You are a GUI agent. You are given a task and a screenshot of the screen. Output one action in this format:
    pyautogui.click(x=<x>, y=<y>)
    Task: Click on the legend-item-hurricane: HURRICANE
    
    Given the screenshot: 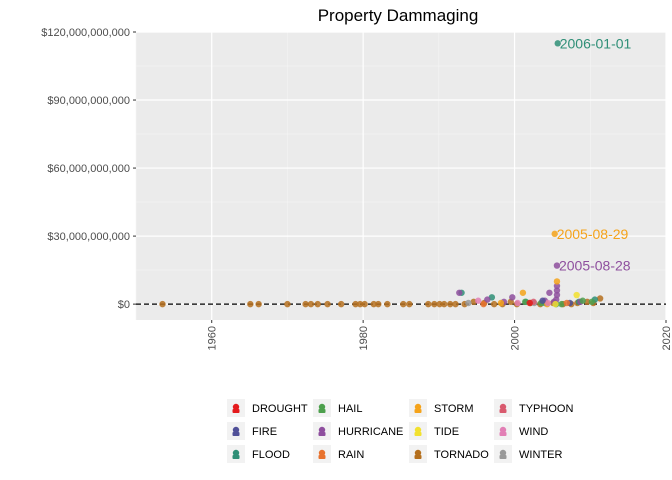 What is the action you would take?
    pyautogui.click(x=358, y=431)
    